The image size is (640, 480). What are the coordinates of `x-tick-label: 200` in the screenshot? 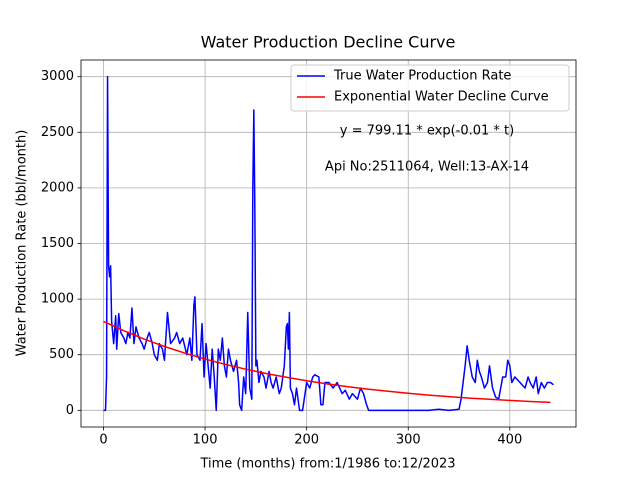 It's located at (306, 440).